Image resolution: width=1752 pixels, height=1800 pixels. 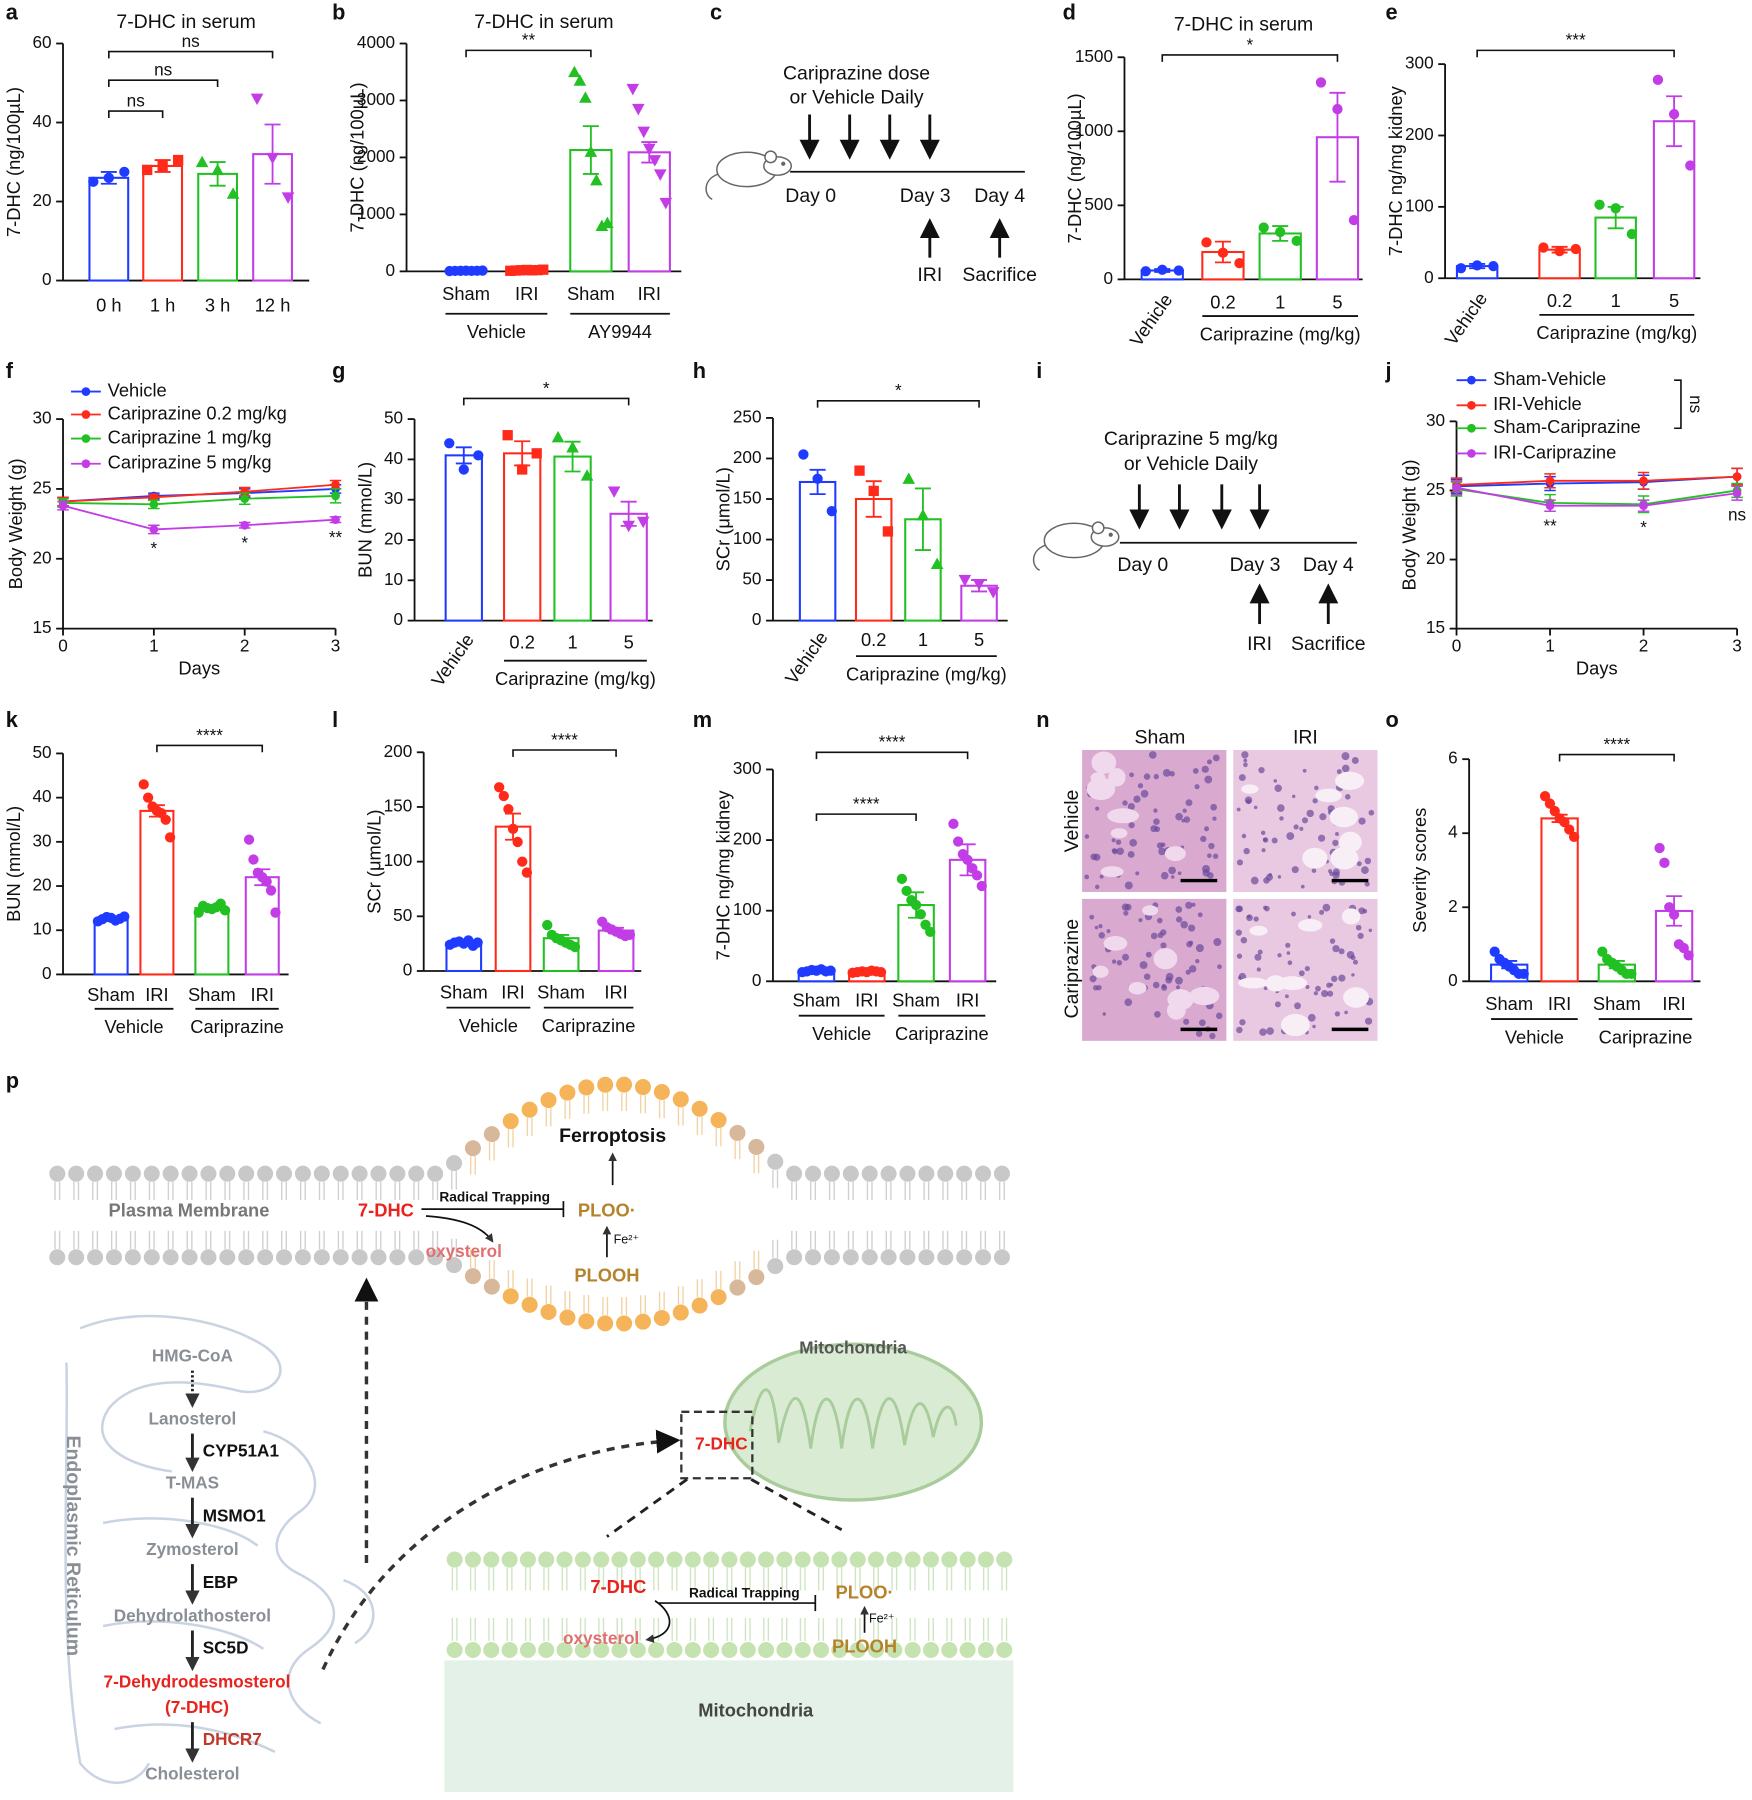 I want to click on inhibition-line, so click(x=737, y=1603).